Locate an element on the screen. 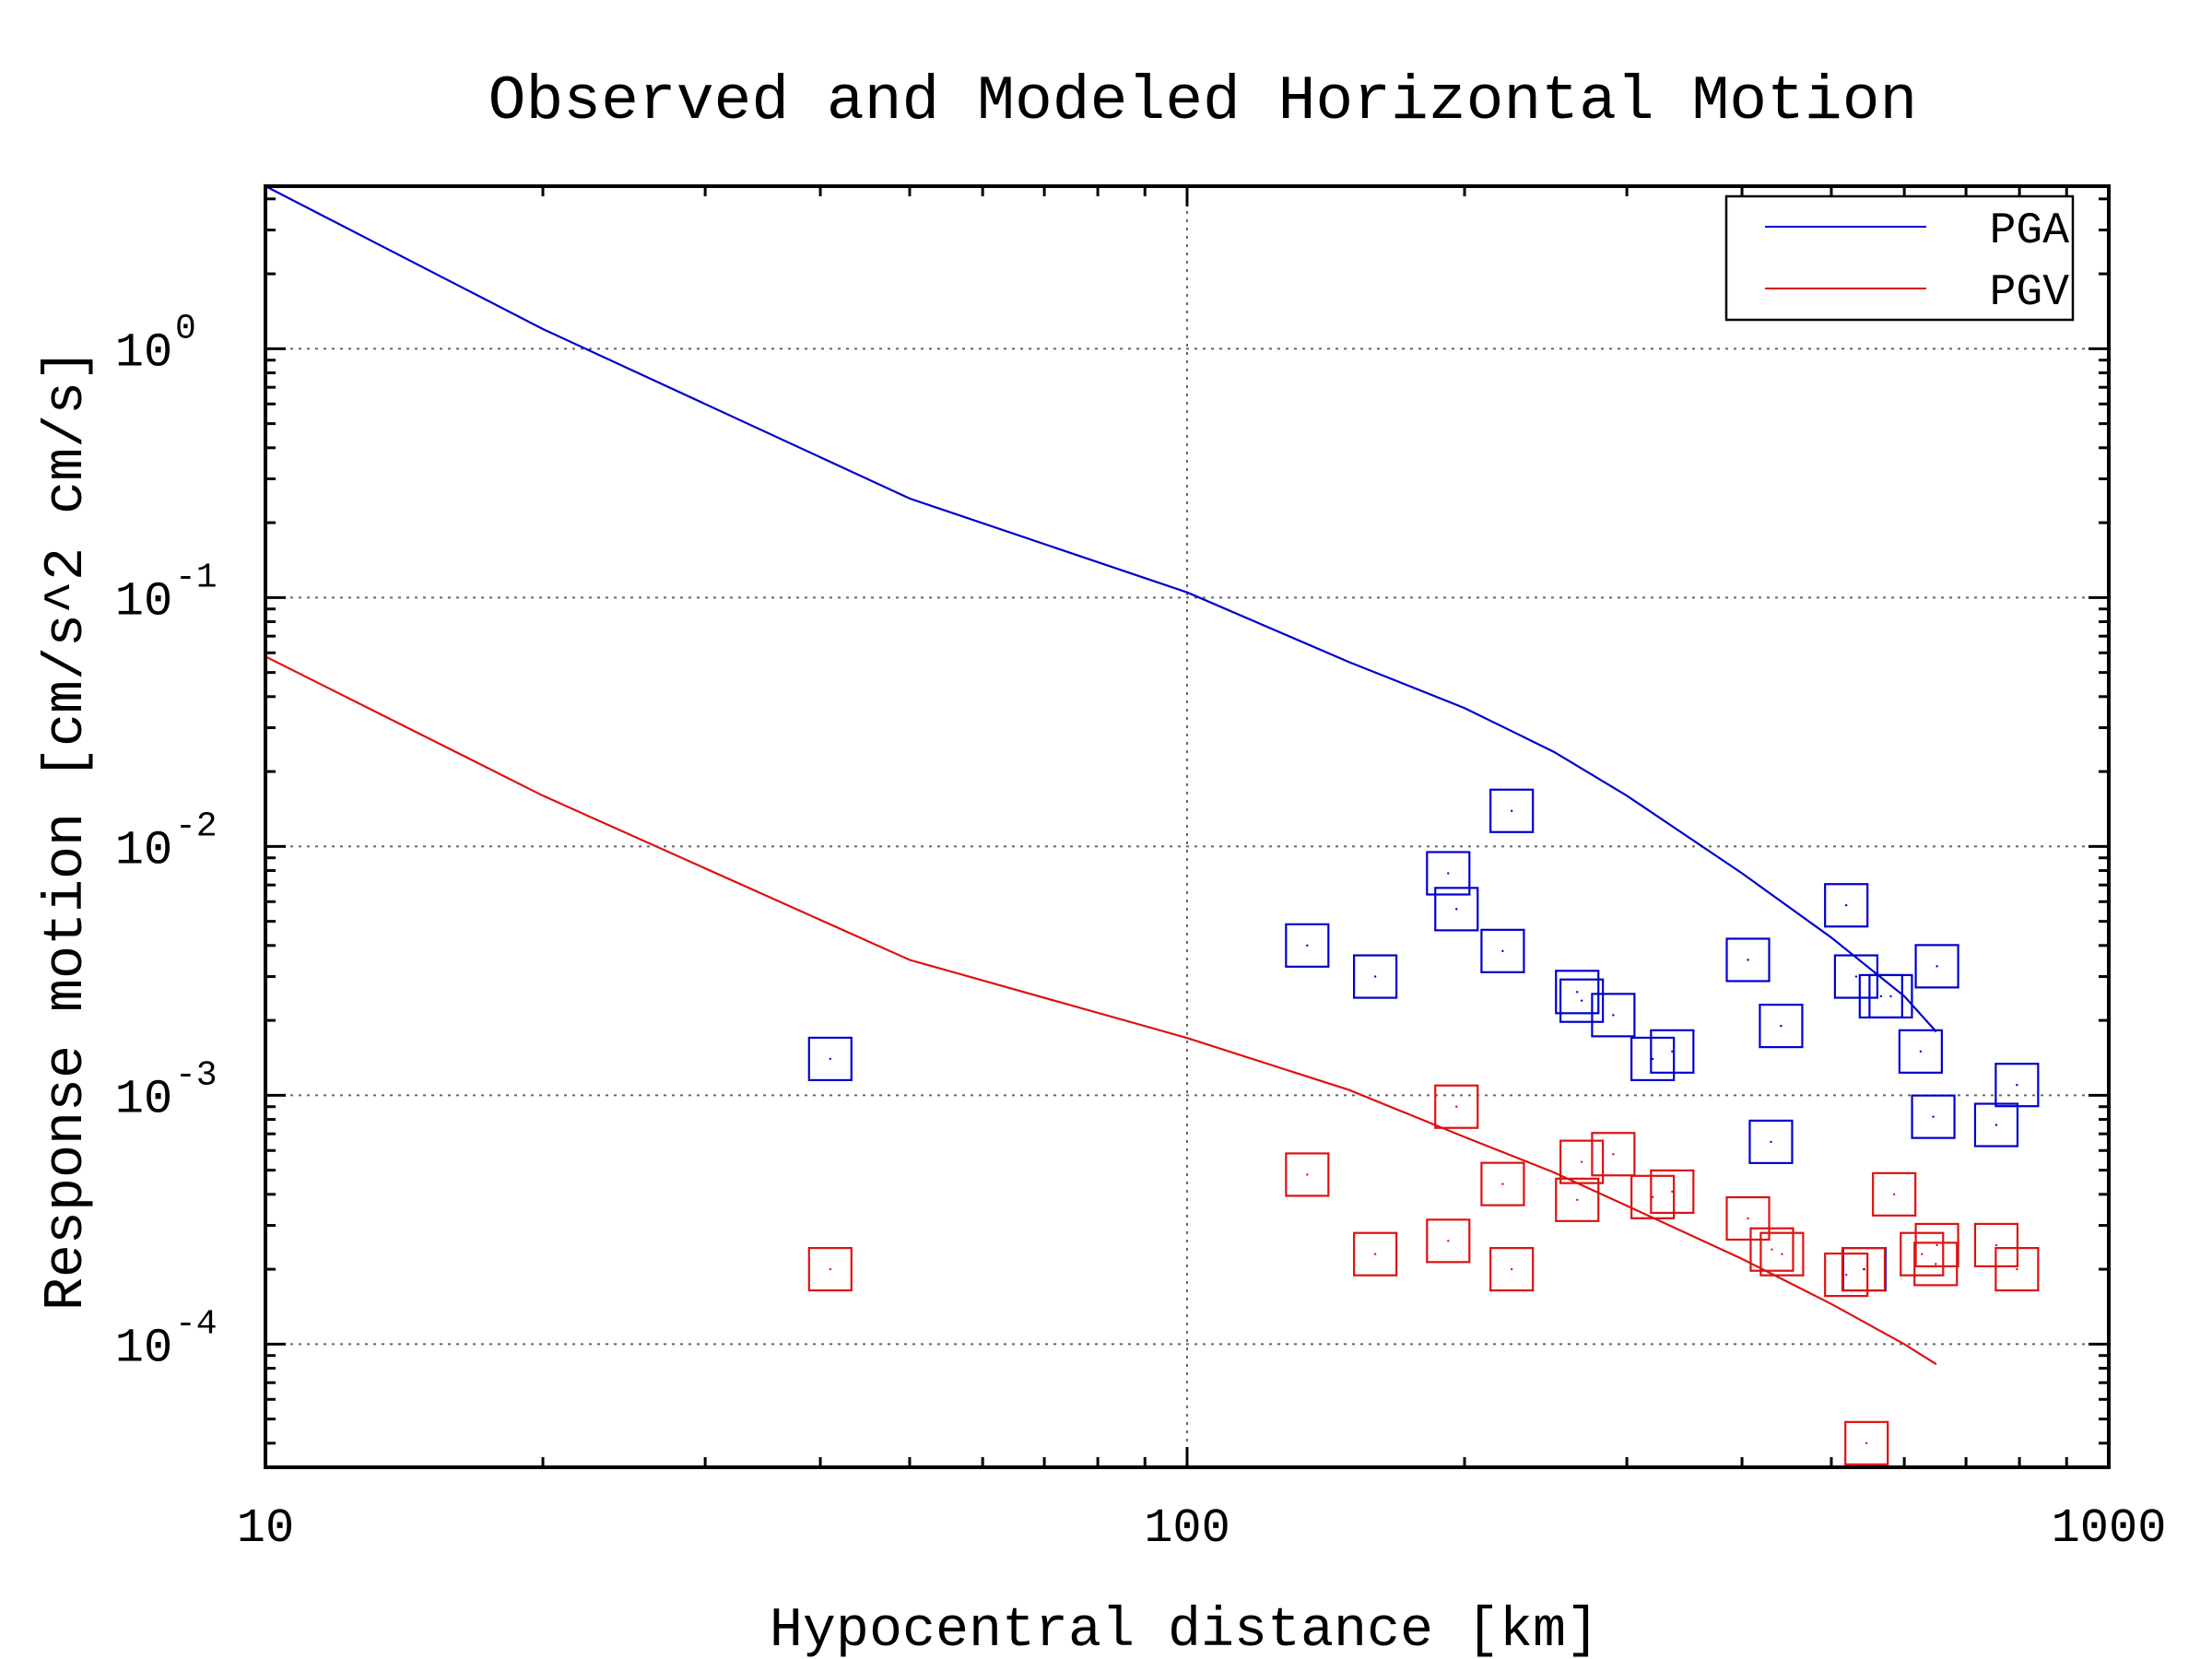 Image resolution: width=2212 pixels, height=1659 pixels. y-tick-exponent-3: -1 is located at coordinates (196, 577).